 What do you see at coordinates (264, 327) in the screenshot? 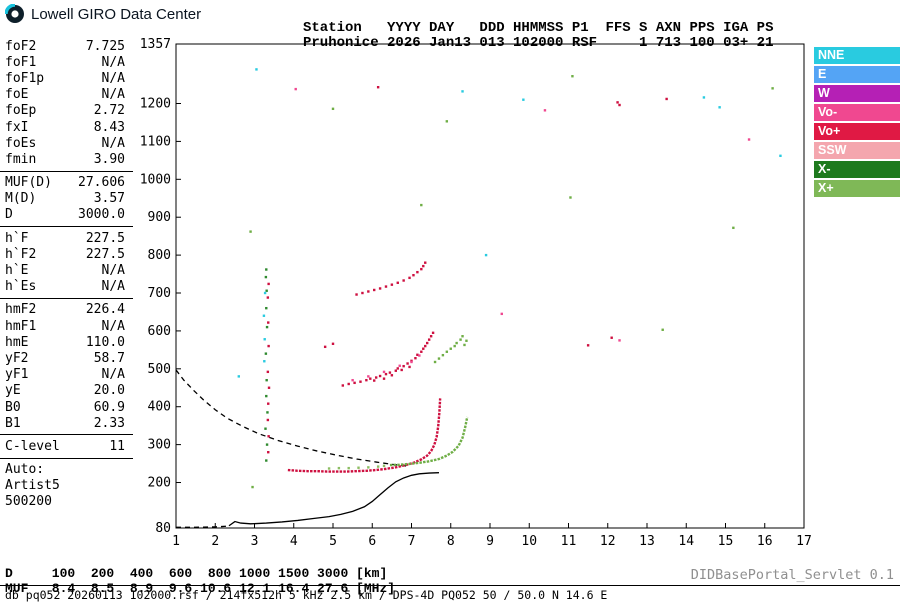
I see `series-rfi-column-cyan` at bounding box center [264, 327].